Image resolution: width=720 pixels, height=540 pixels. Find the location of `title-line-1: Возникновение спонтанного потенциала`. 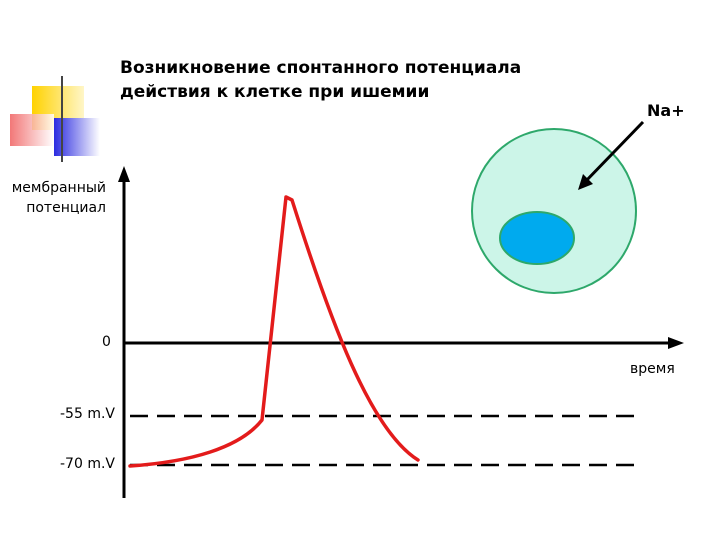

title-line-1: Возникновение спонтанного потенциала is located at coordinates (321, 68).